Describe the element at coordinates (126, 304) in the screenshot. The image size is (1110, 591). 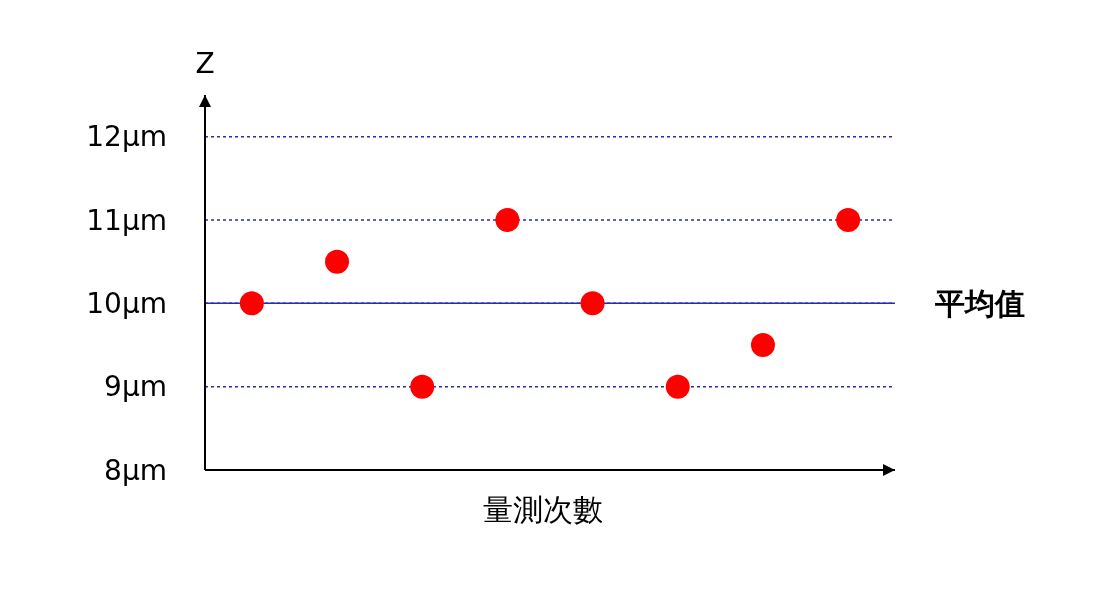
I see `y-tick-label: 10μm` at that location.